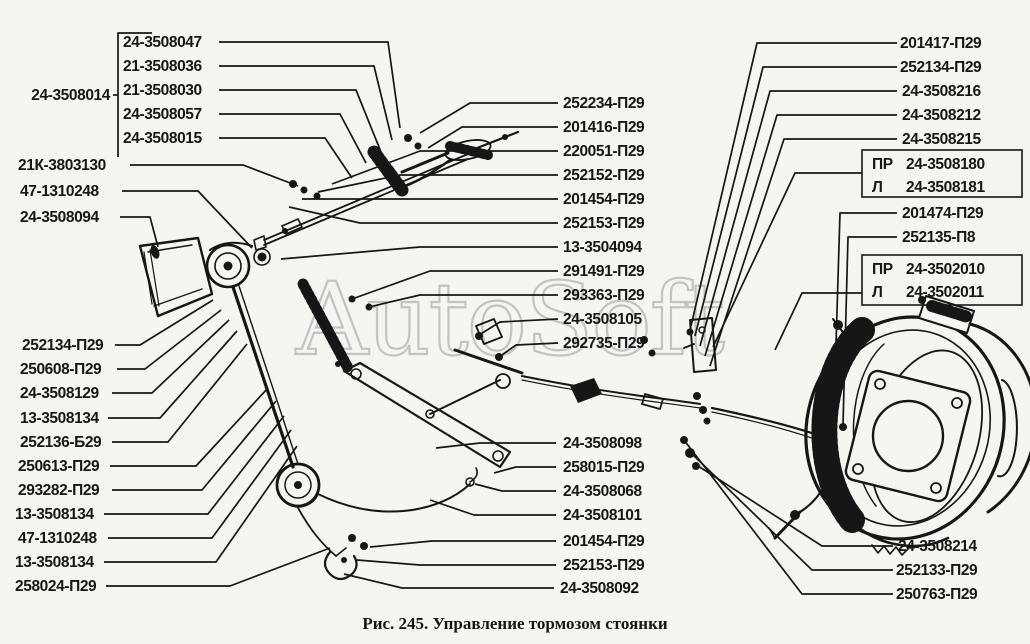  What do you see at coordinates (877, 187) in the screenshot?
I see `part-label: Л` at bounding box center [877, 187].